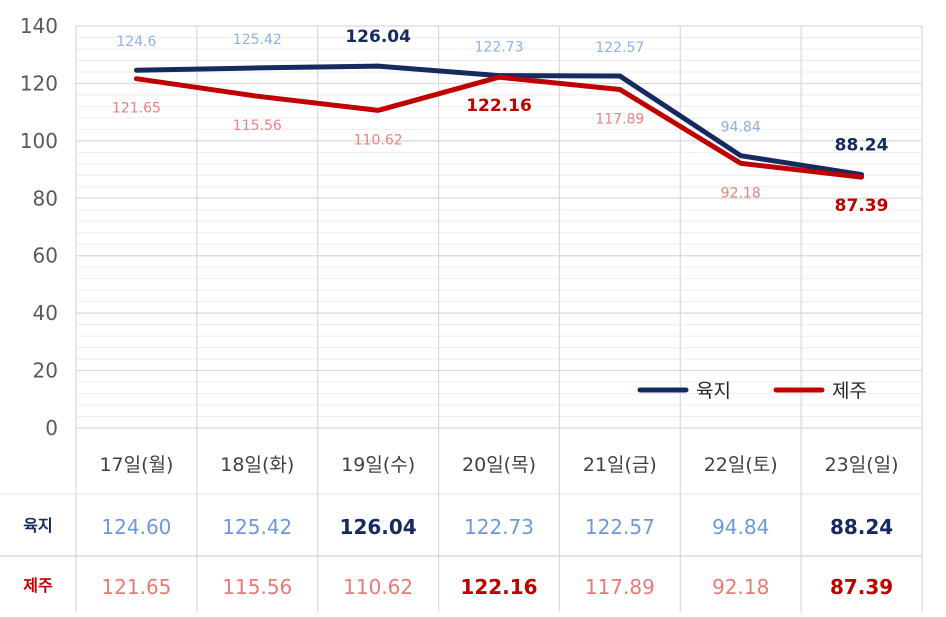  I want to click on x-tick-label: 19일(수), so click(378, 465).